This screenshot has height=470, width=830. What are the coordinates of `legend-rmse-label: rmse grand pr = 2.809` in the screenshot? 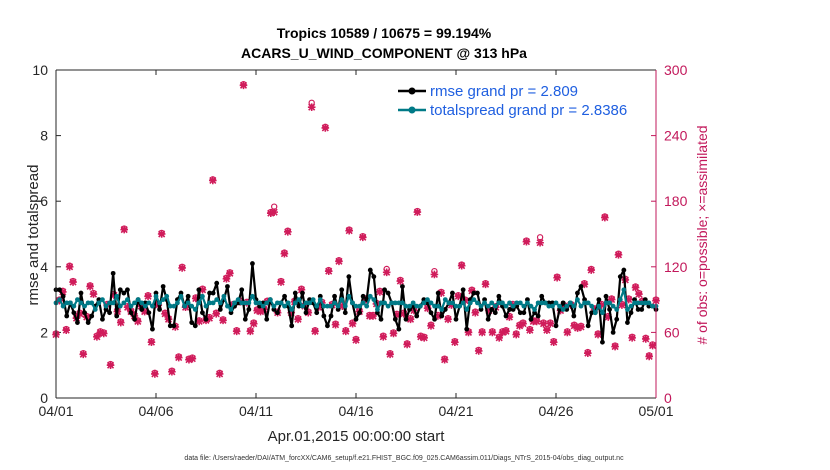 It's located at (504, 91).